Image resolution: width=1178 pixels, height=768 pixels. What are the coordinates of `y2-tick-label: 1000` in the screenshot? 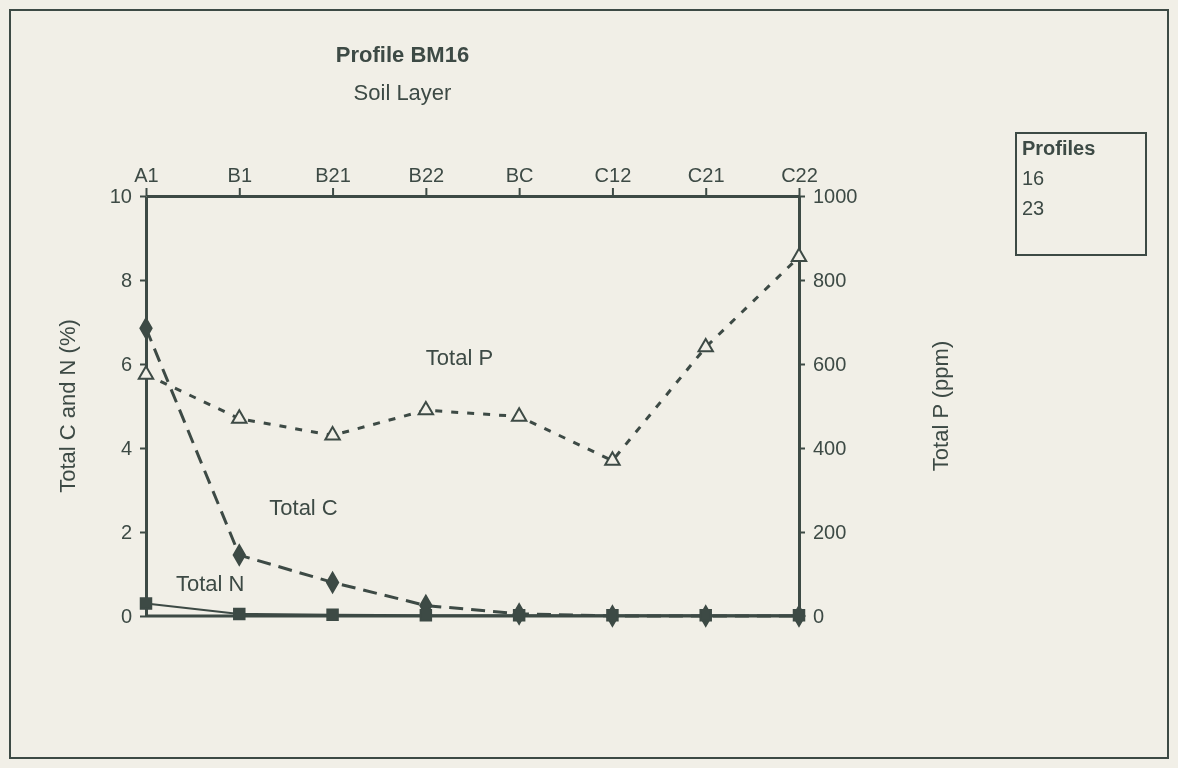 It's located at (835, 195).